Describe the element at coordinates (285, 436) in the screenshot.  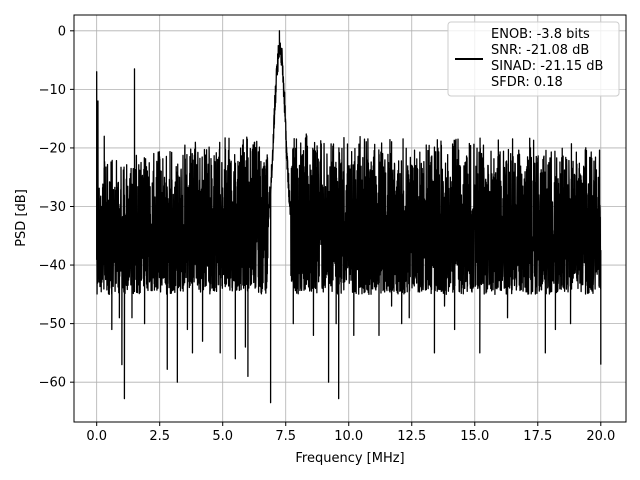
I see `x-tick-label: 7.5` at that location.